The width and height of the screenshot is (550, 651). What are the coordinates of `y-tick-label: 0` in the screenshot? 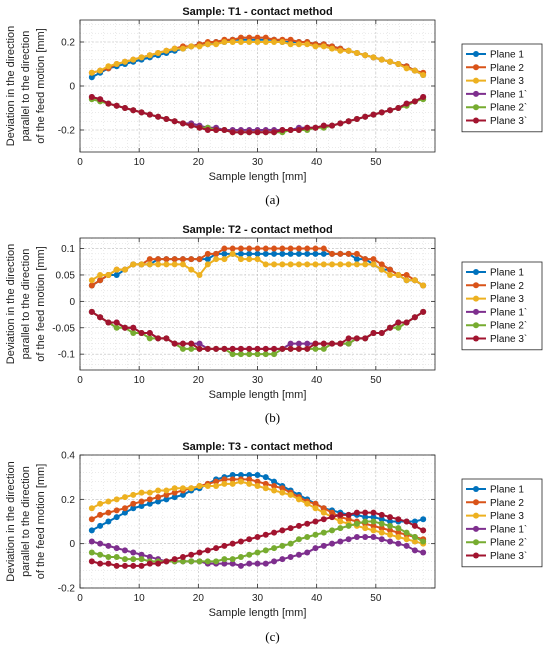 It's located at (72, 302).